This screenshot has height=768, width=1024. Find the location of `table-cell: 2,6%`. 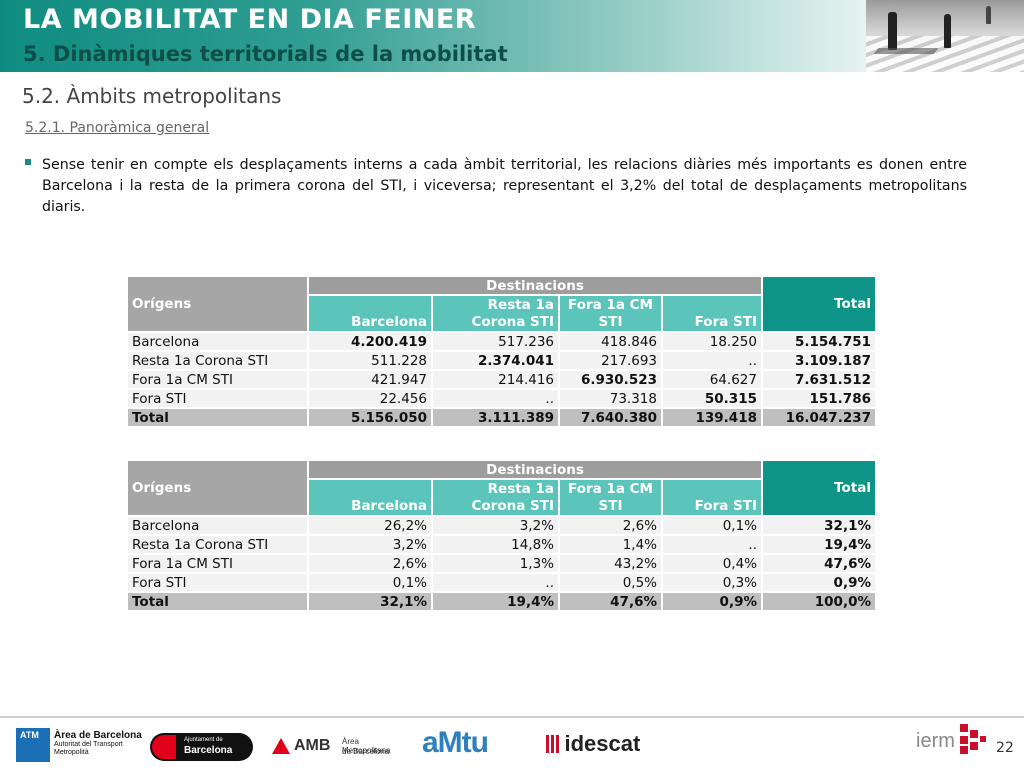

table-cell: 2,6% is located at coordinates (370, 563).